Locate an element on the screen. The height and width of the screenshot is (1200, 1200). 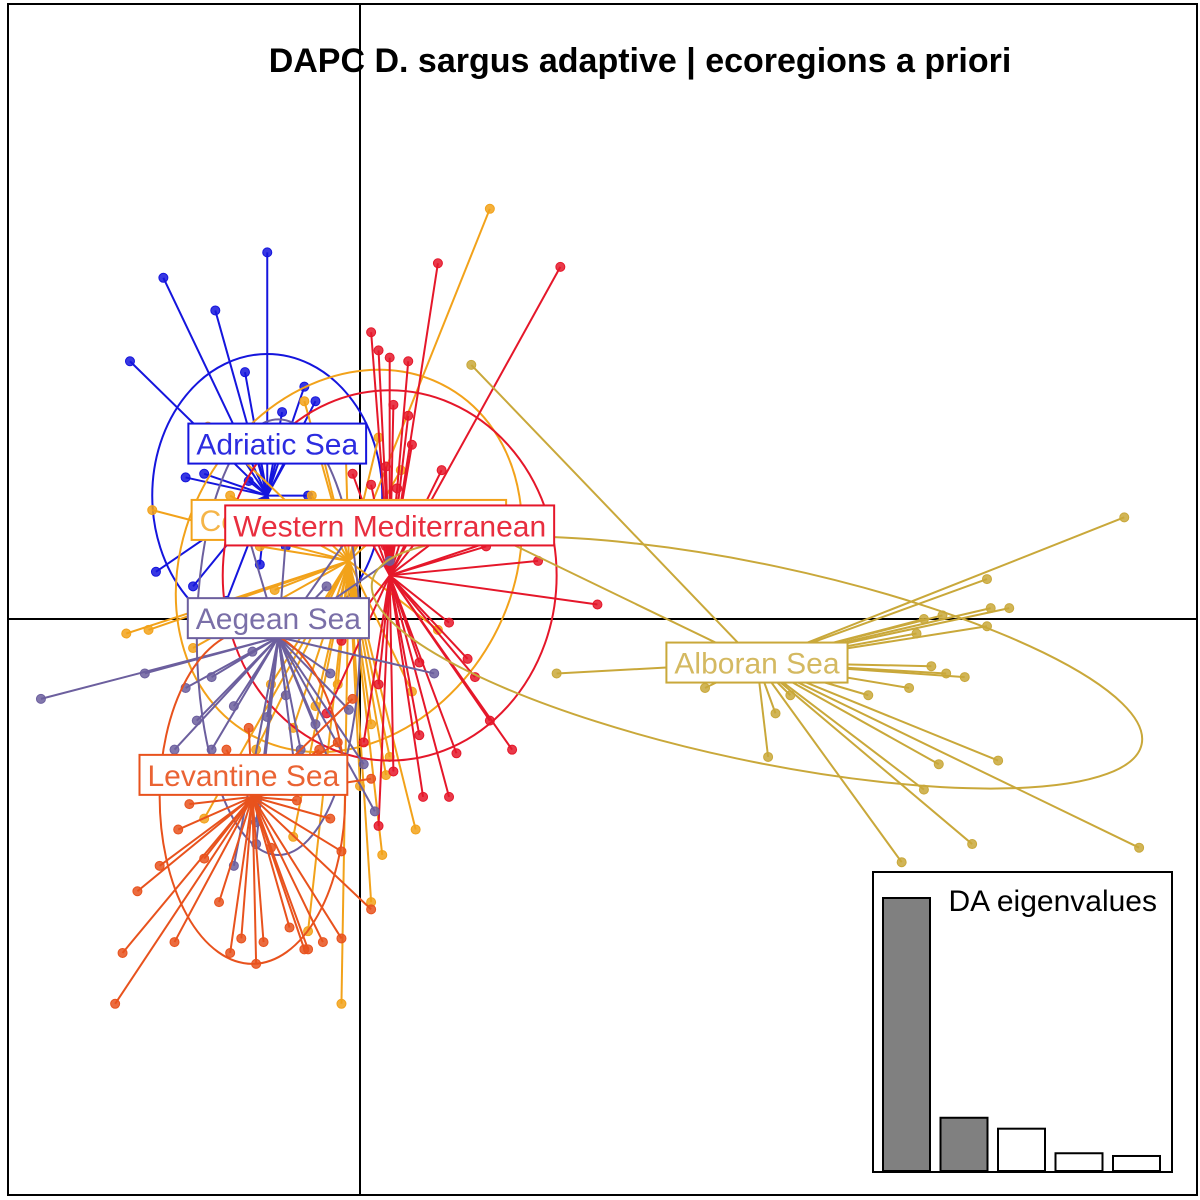
western-mediterranean-label-text: Western Mediterranean is located at coordinates (389, 526).